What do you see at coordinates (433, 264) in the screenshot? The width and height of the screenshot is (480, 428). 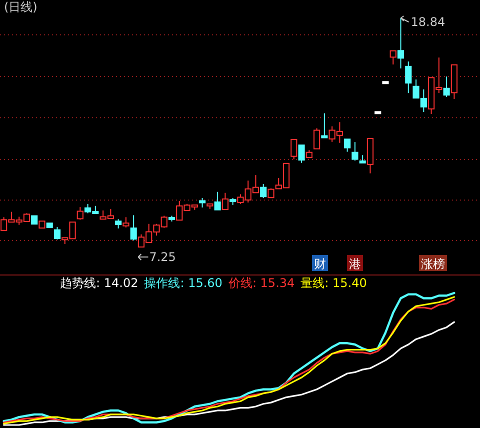 I see `text: 涨榜` at bounding box center [433, 264].